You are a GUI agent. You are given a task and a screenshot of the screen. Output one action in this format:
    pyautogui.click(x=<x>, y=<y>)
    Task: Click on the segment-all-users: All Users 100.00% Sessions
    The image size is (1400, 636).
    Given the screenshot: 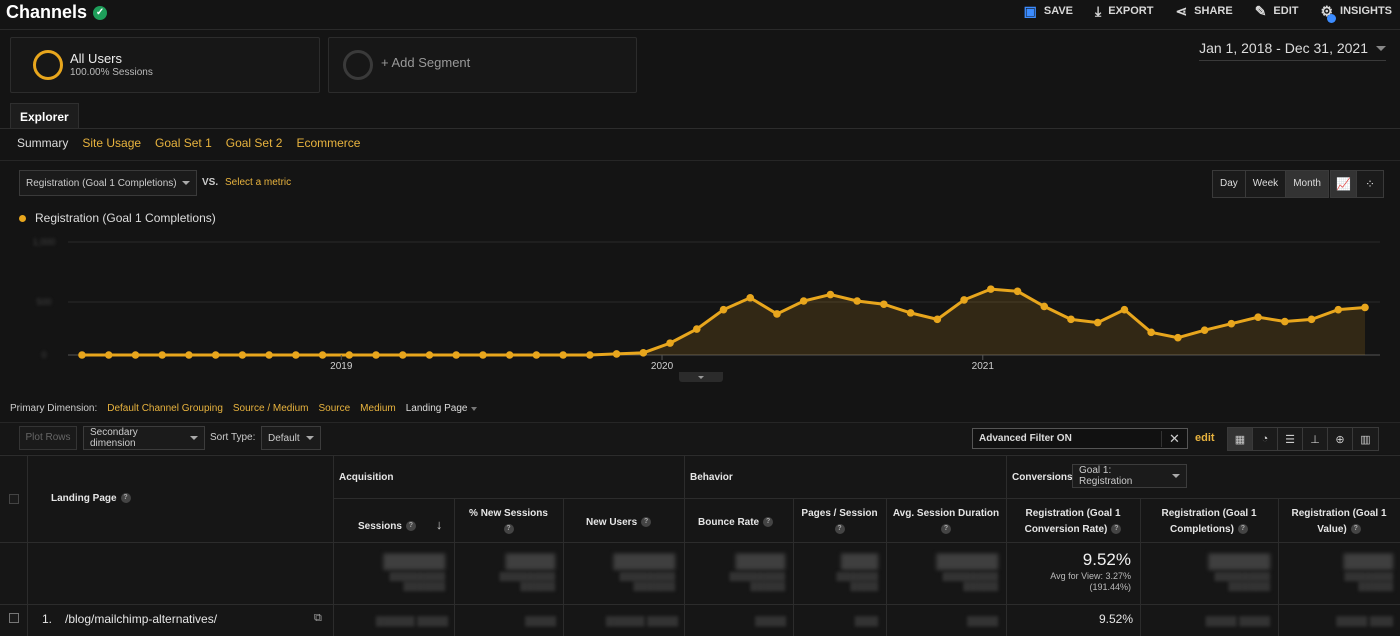 What is the action you would take?
    pyautogui.click(x=165, y=65)
    